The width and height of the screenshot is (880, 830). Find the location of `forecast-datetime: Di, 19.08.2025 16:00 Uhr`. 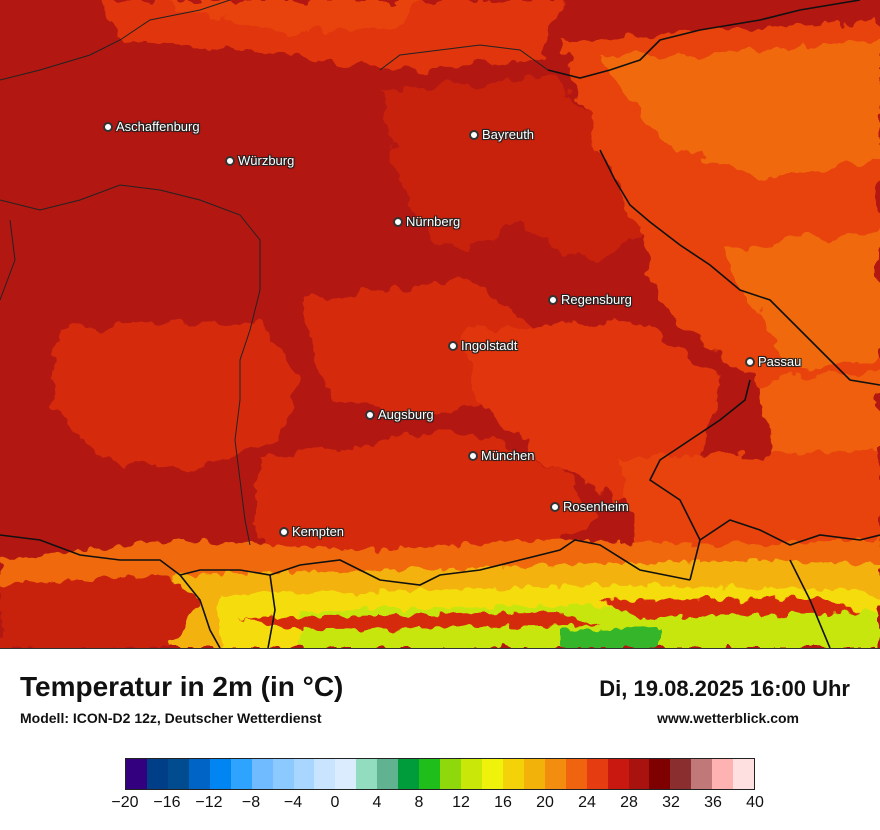

forecast-datetime: Di, 19.08.2025 16:00 Uhr is located at coordinates (724, 688).